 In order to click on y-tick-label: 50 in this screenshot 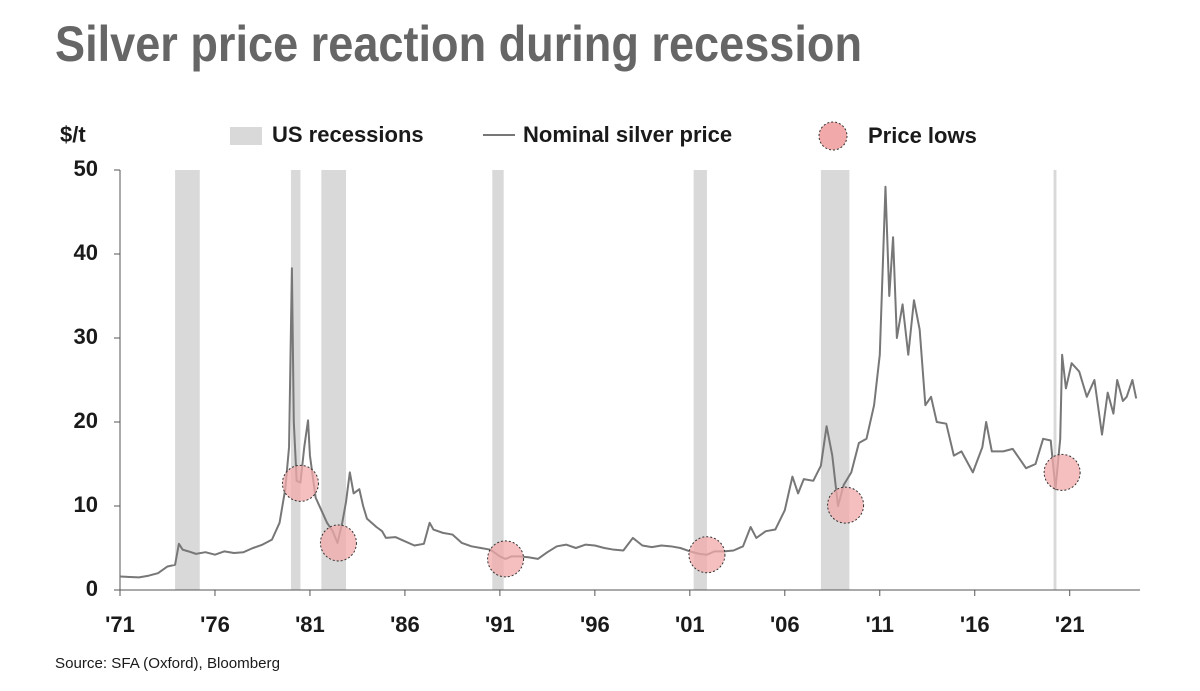, I will do `click(86, 168)`.